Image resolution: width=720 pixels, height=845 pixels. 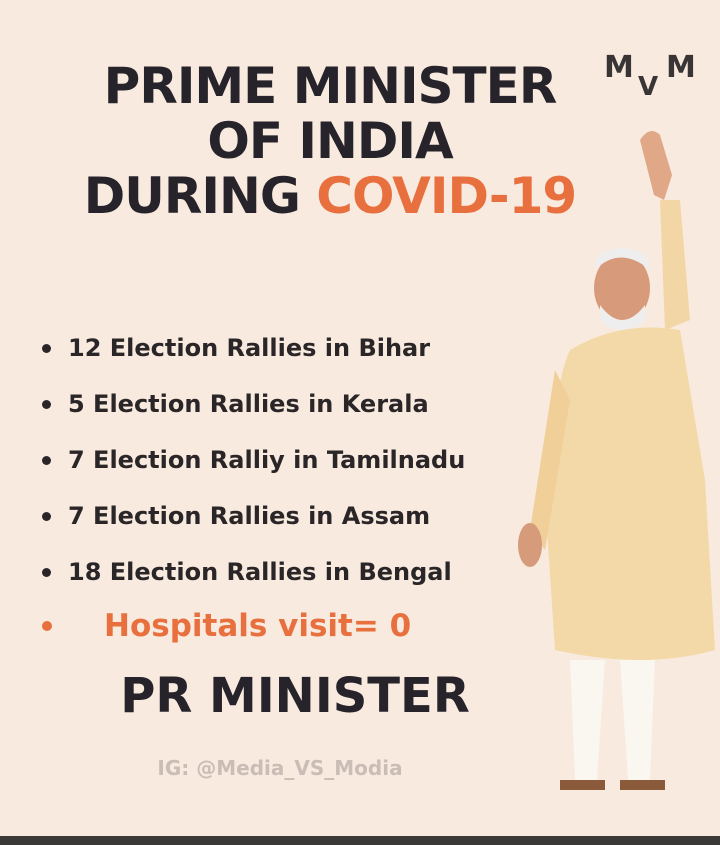 I want to click on bullet-item: 5 Election Rallies in Kerala, so click(x=235, y=404).